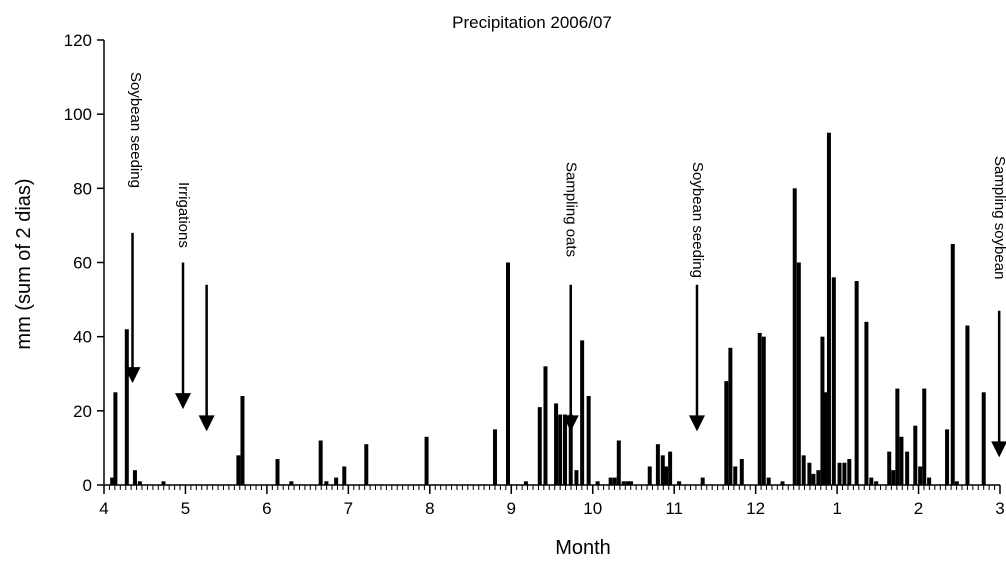 This screenshot has height=564, width=1006. What do you see at coordinates (552, 501) in the screenshot?
I see `x-axis: 4 5 6 7 8 9 10 11 12 1 2 3` at bounding box center [552, 501].